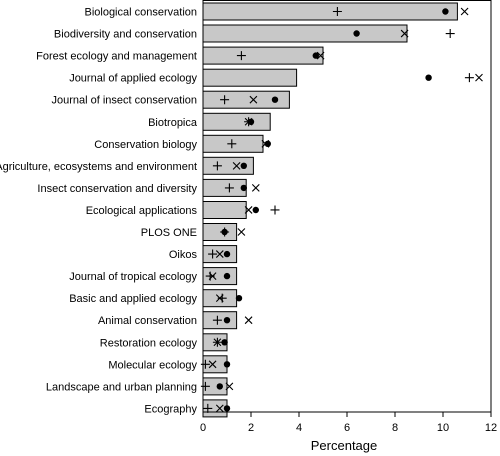 The height and width of the screenshot is (456, 500). I want to click on category-label: PLOS ONE, so click(169, 233).